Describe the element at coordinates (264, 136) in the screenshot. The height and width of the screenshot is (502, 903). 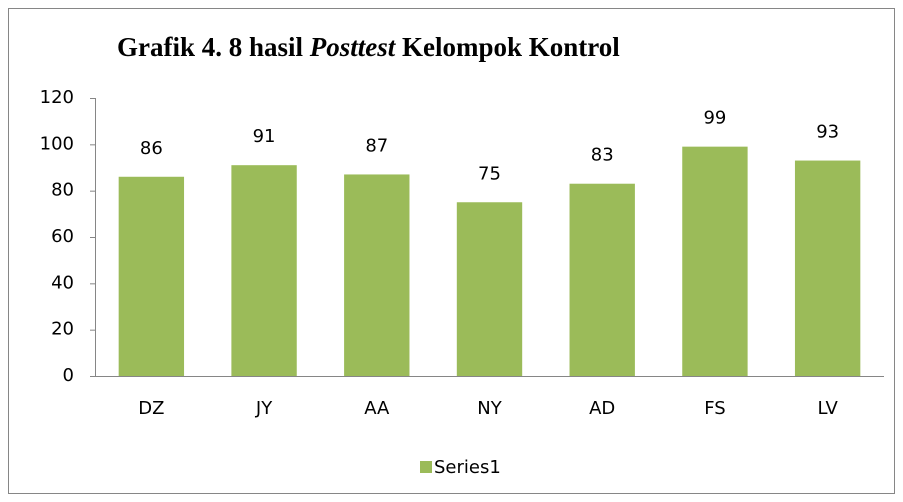
I see `data-label: 91` at that location.